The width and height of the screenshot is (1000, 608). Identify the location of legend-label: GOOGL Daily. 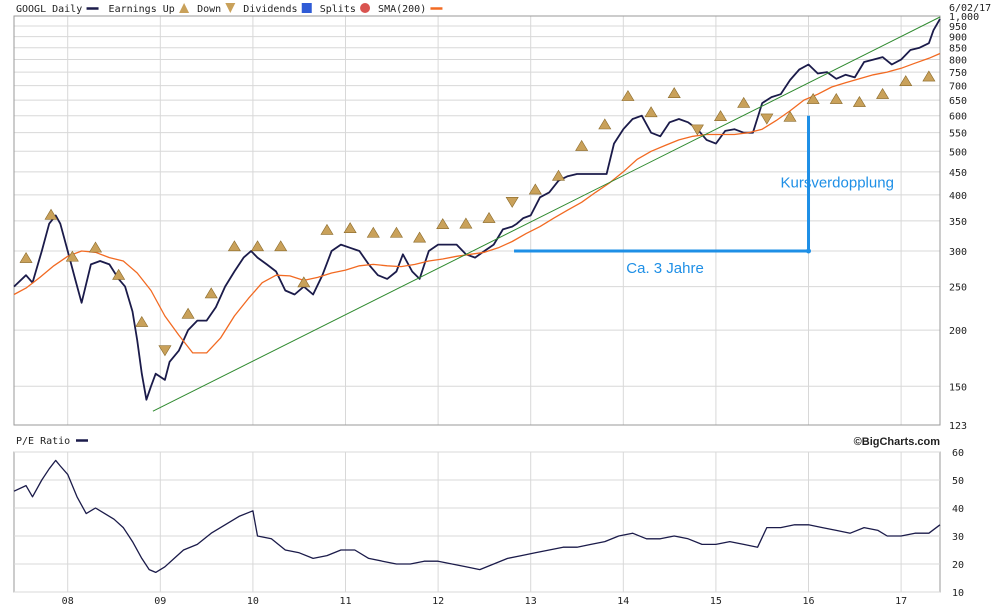
(49, 9).